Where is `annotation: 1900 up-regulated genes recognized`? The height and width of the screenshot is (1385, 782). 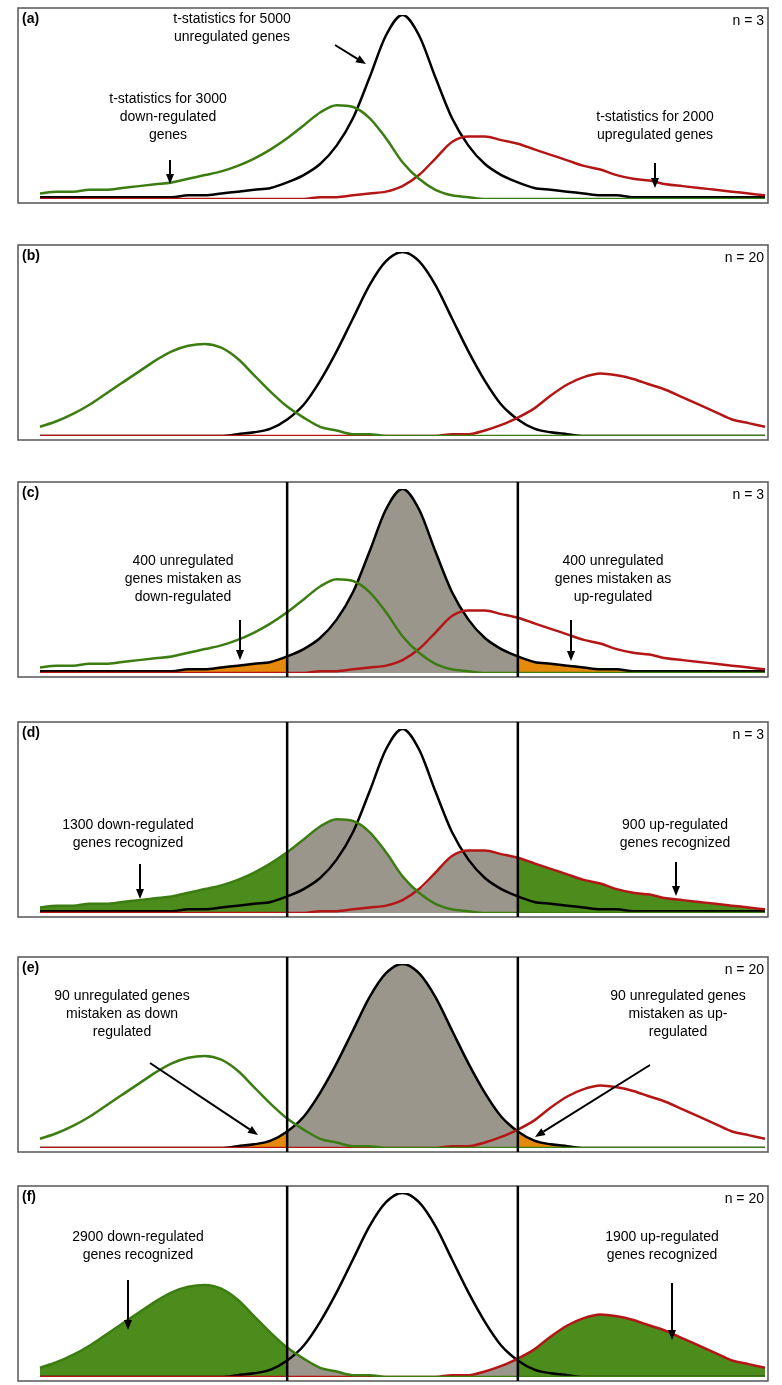
annotation: 1900 up-regulated genes recognized is located at coordinates (662, 1244).